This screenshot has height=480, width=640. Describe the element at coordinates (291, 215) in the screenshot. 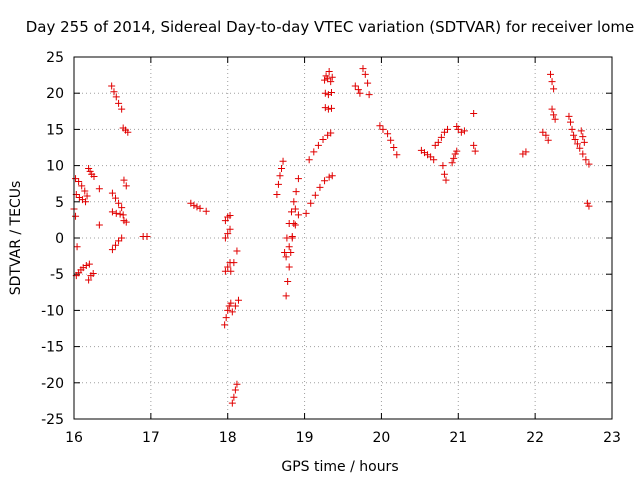

I see `series-c3` at that location.